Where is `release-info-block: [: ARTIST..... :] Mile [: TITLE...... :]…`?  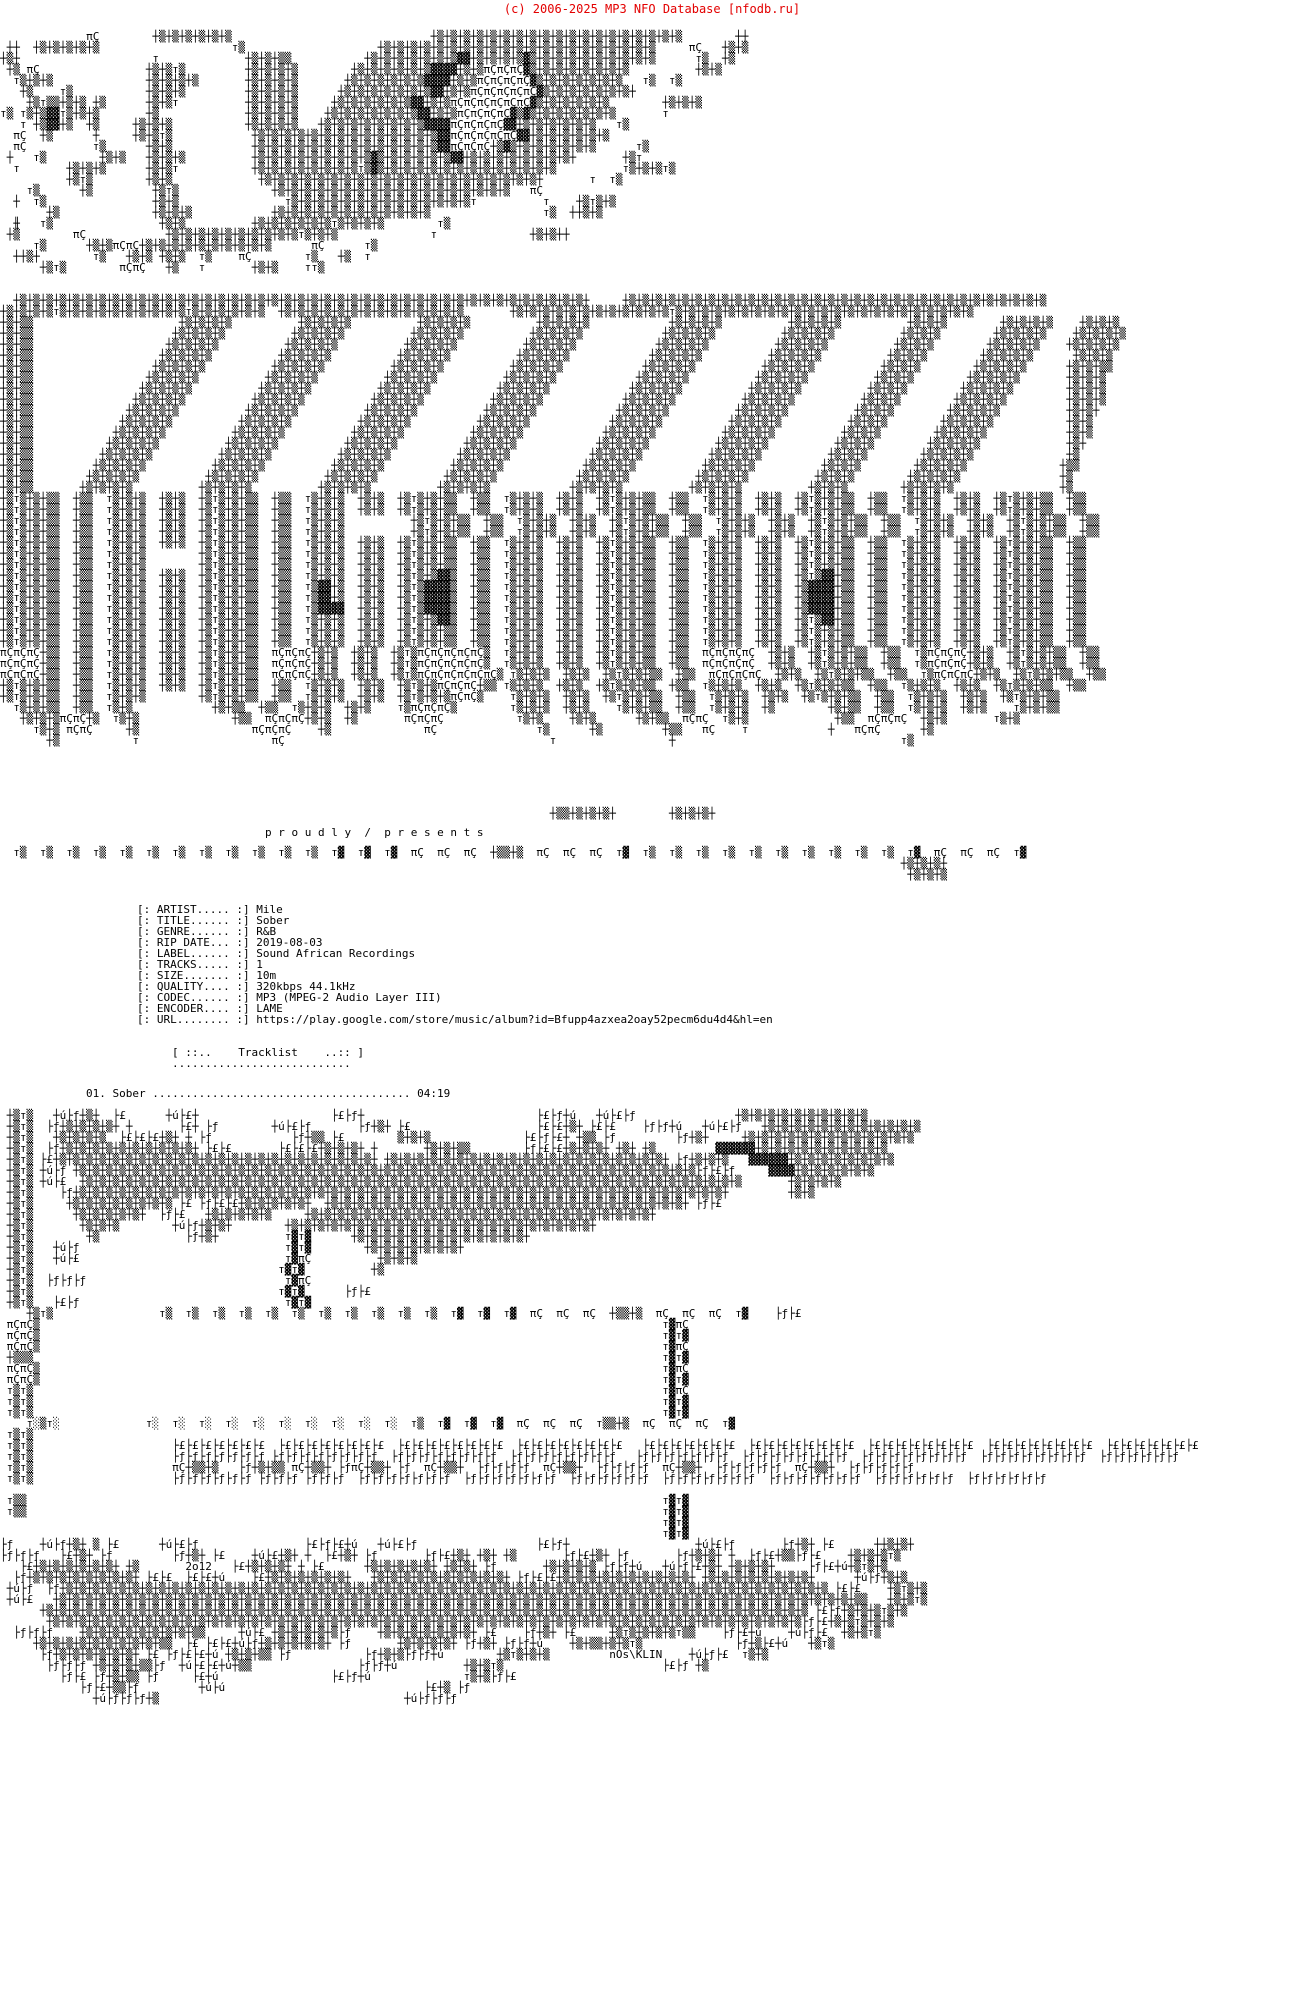
release-info-block: [: ARTIST..... :] Mile [: TITLE...... :]… is located at coordinates (652, 964).